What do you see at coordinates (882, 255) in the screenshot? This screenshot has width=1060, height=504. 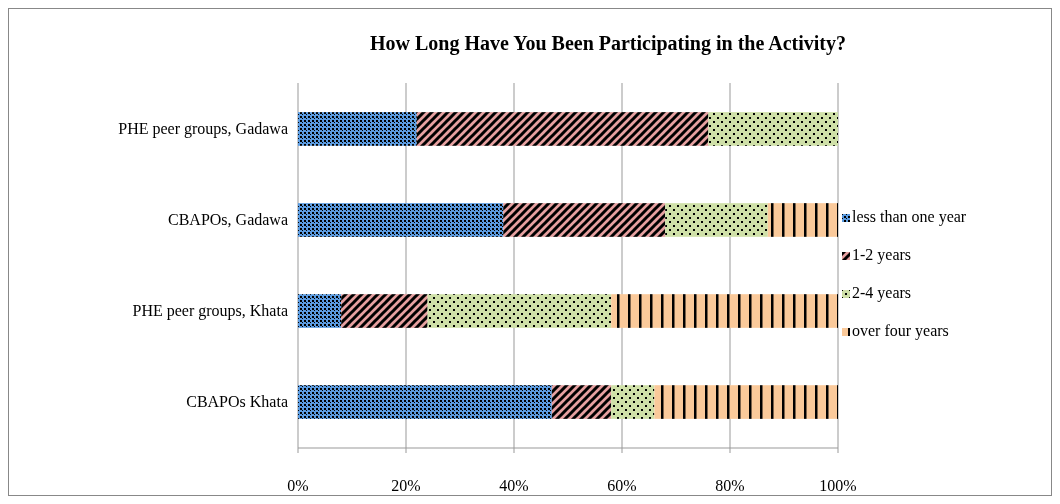 I see `legend-label: 1-2 years` at bounding box center [882, 255].